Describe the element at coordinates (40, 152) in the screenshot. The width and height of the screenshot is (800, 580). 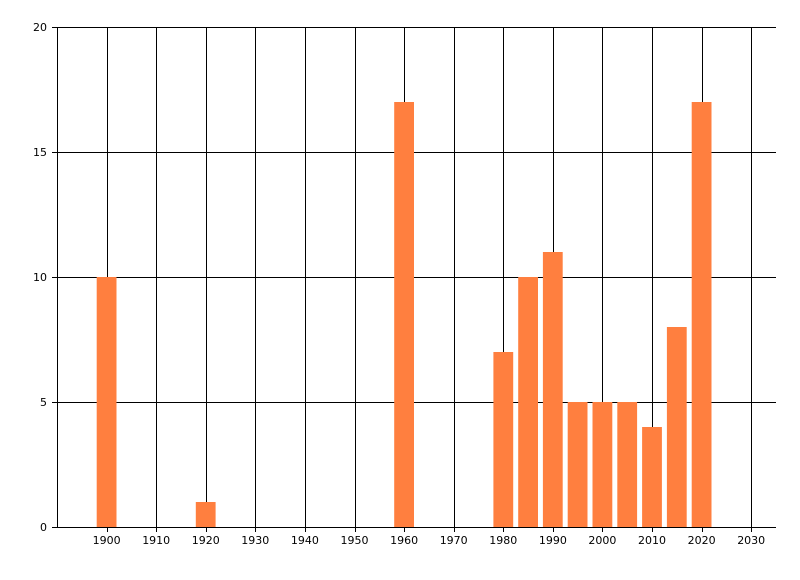
I see `y-tick-label: 15` at that location.